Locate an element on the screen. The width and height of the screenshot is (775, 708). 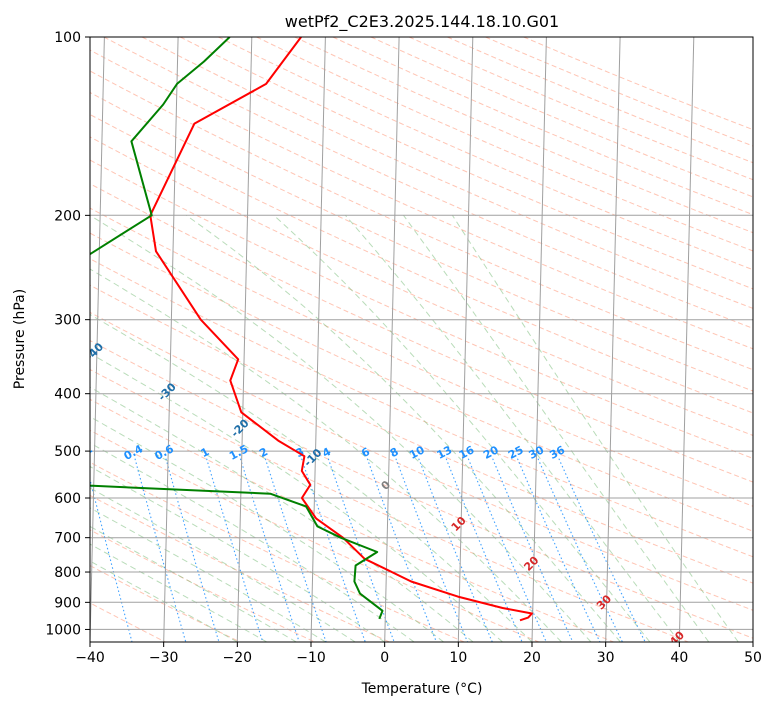
y-tick-label: 700 is located at coordinates (67, 539).